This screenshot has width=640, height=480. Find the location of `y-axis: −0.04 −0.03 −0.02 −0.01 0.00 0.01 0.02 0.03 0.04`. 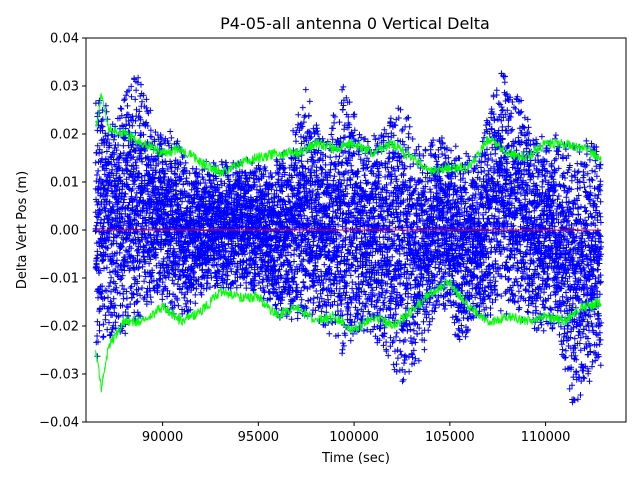

y-axis: −0.04 −0.03 −0.02 −0.01 0.00 0.01 0.02 0.03 0.04 is located at coordinates (62, 231).